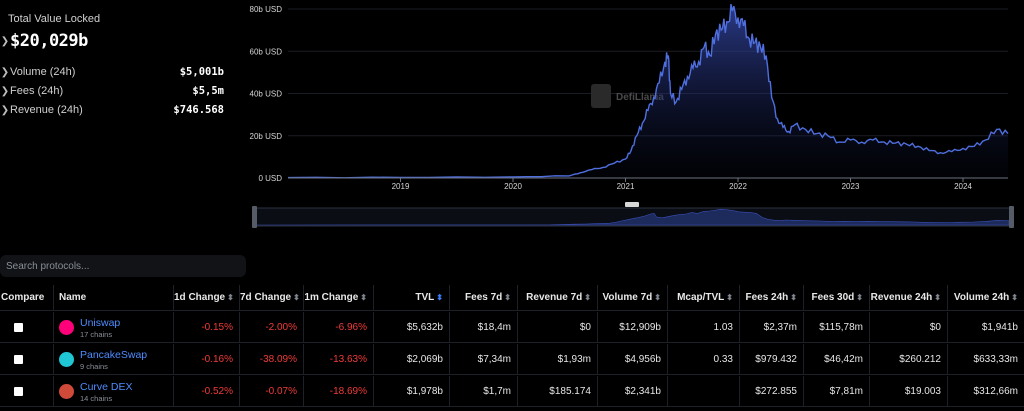  What do you see at coordinates (633, 391) in the screenshot?
I see `table-cell-volume-7d: $2,341b` at bounding box center [633, 391].